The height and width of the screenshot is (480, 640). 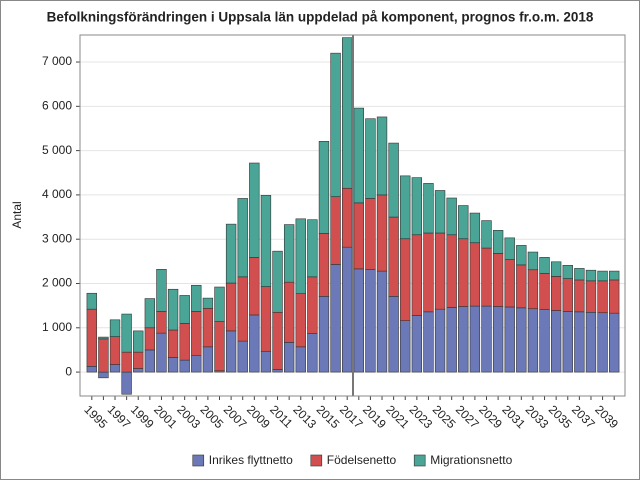 I want to click on y-axis-title: Antal, so click(x=17, y=214).